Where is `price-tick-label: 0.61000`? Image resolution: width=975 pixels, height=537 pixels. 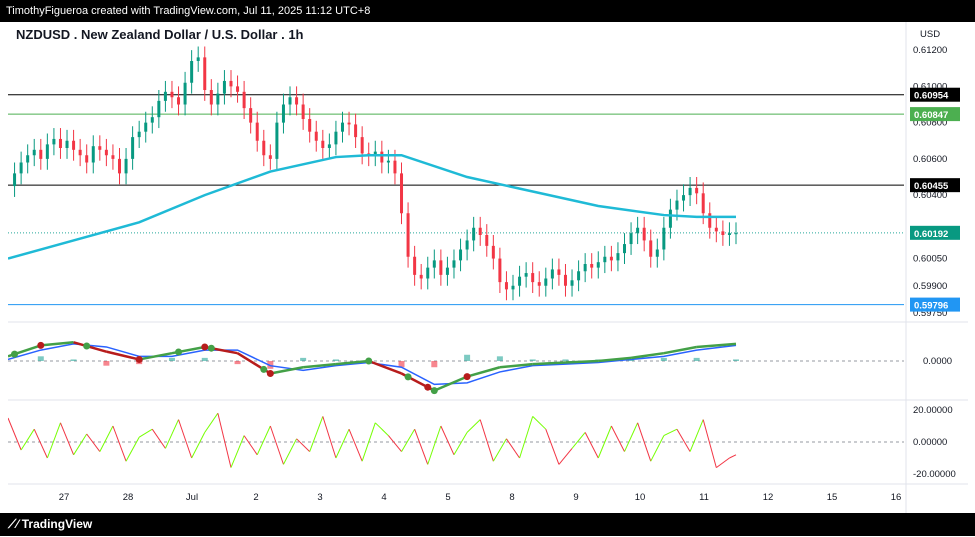 price-tick-label: 0.61000 is located at coordinates (930, 86).